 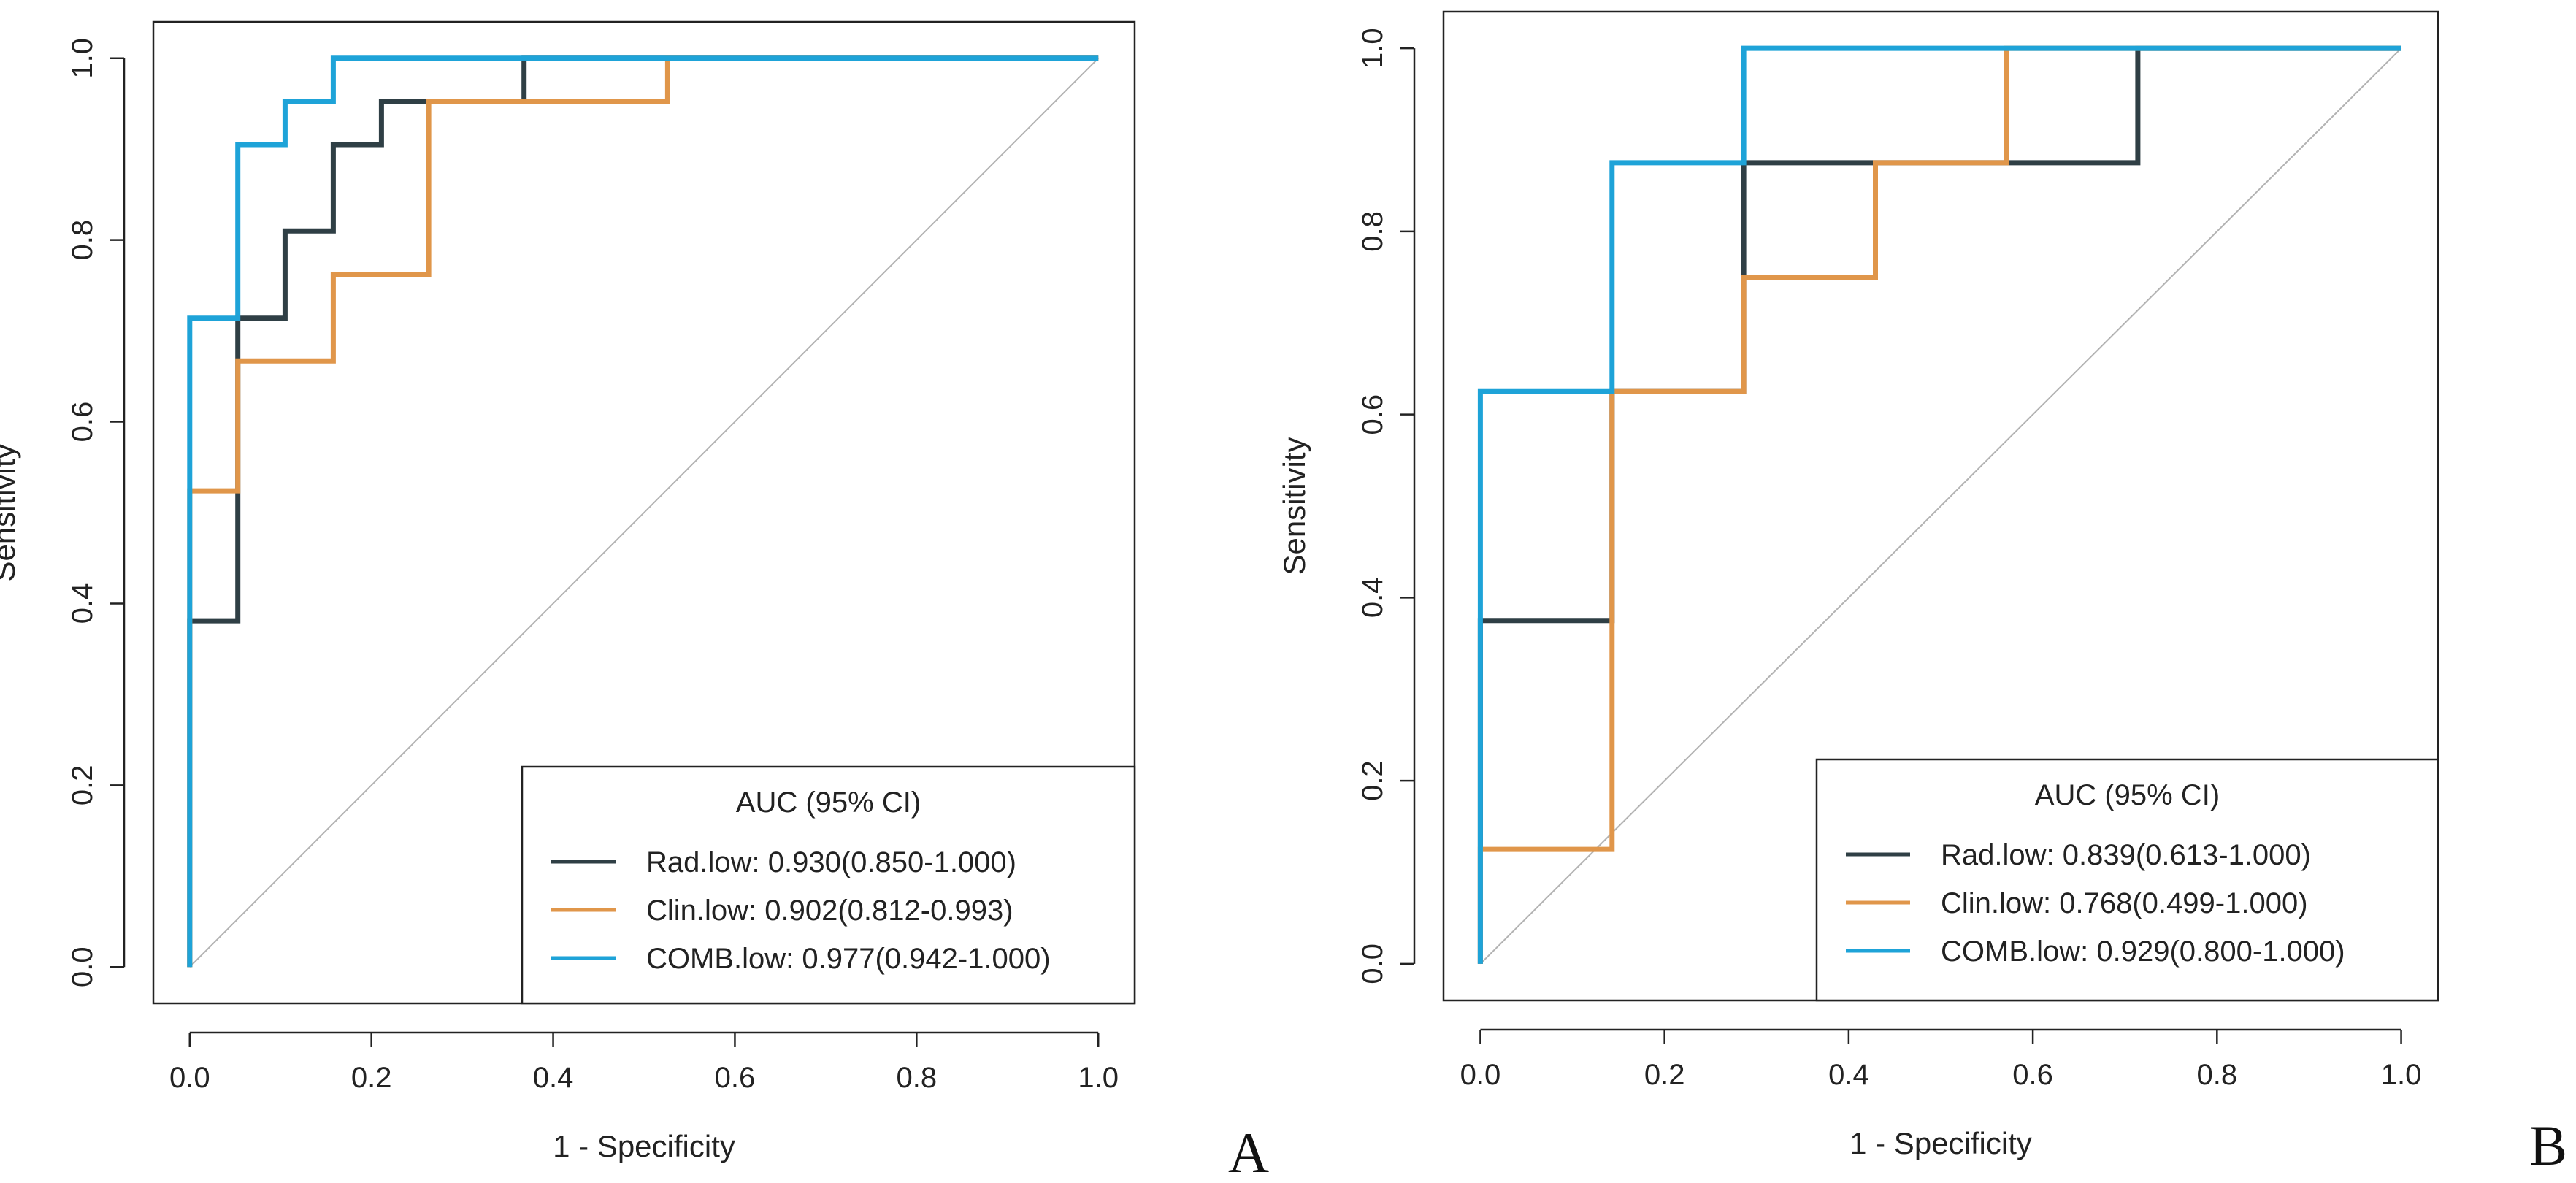 I want to click on legend-entry: Clin.low: 0.902(0.812-0.993), so click(x=829, y=911).